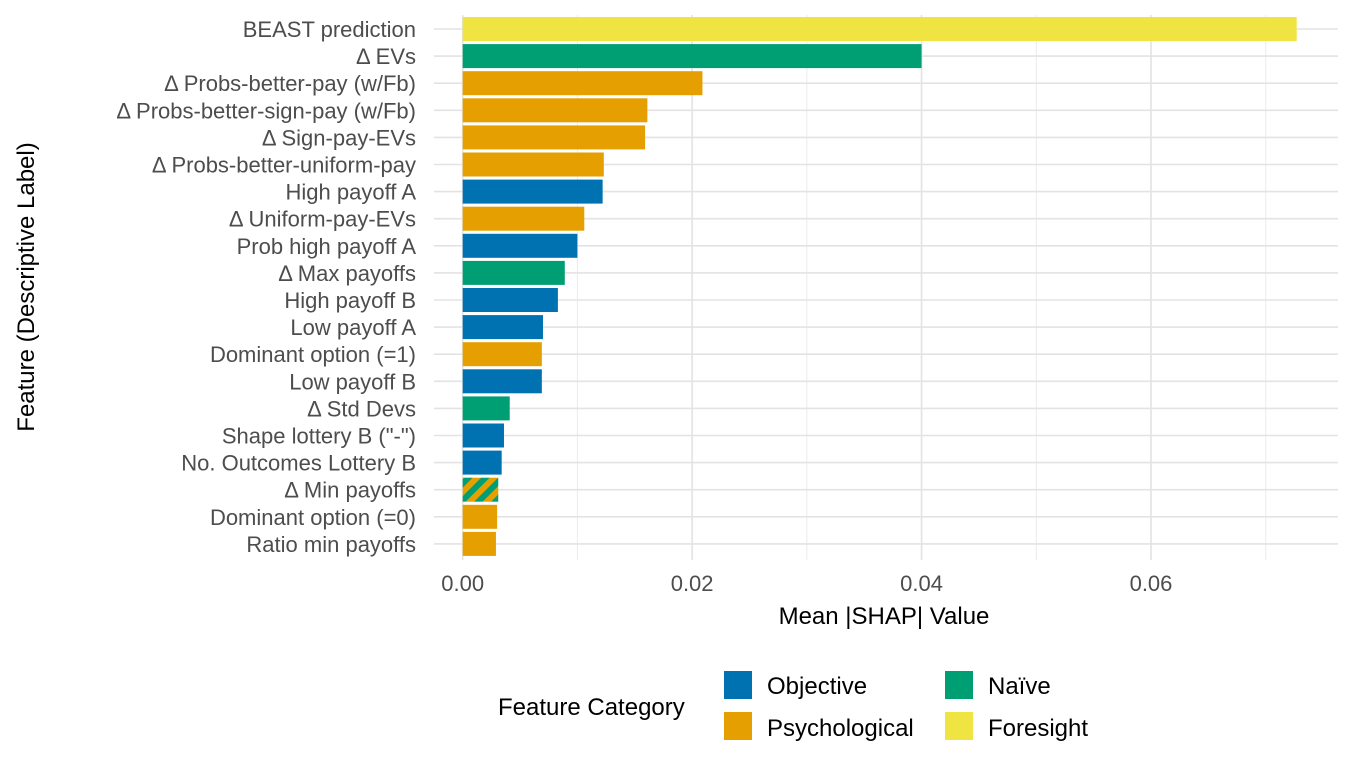 This screenshot has width=1352, height=767. I want to click on y-tick-label: Δ Probs-better-uniform-pay, so click(284, 165).